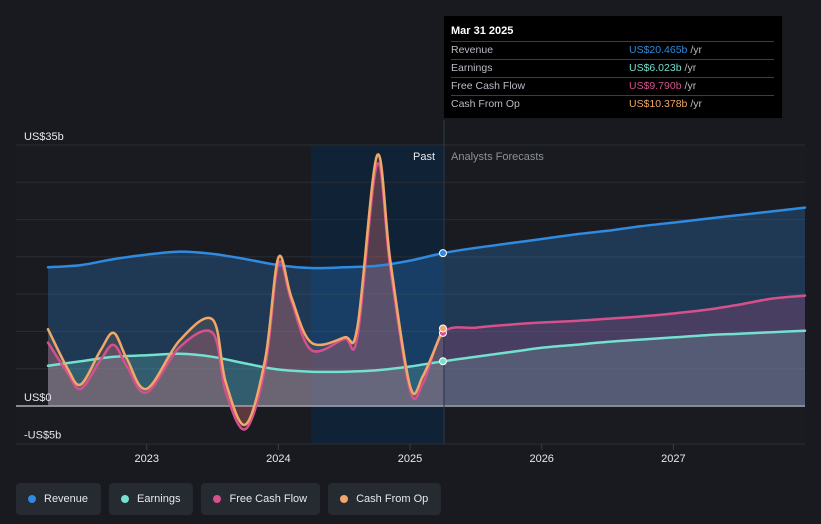  I want to click on today-markers, so click(442, 307).